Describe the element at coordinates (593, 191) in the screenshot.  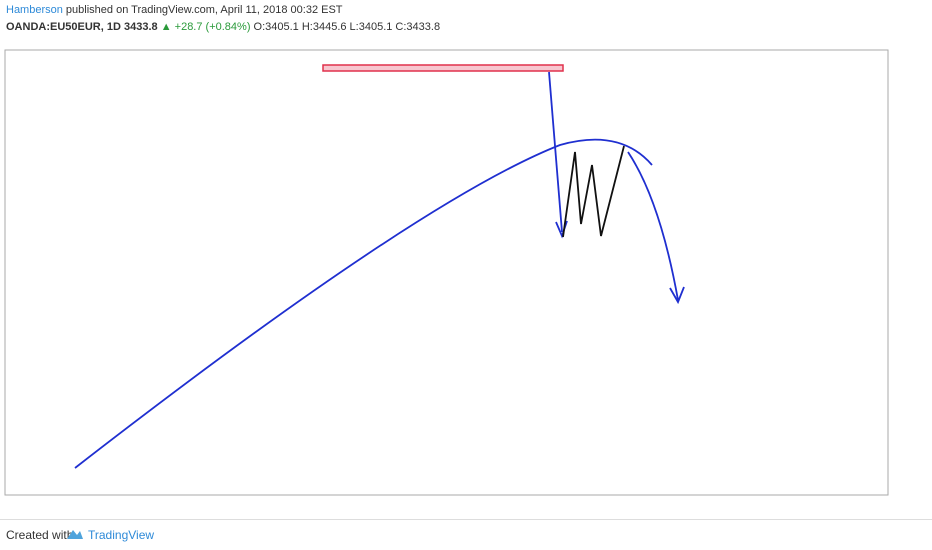
I see `wave` at that location.